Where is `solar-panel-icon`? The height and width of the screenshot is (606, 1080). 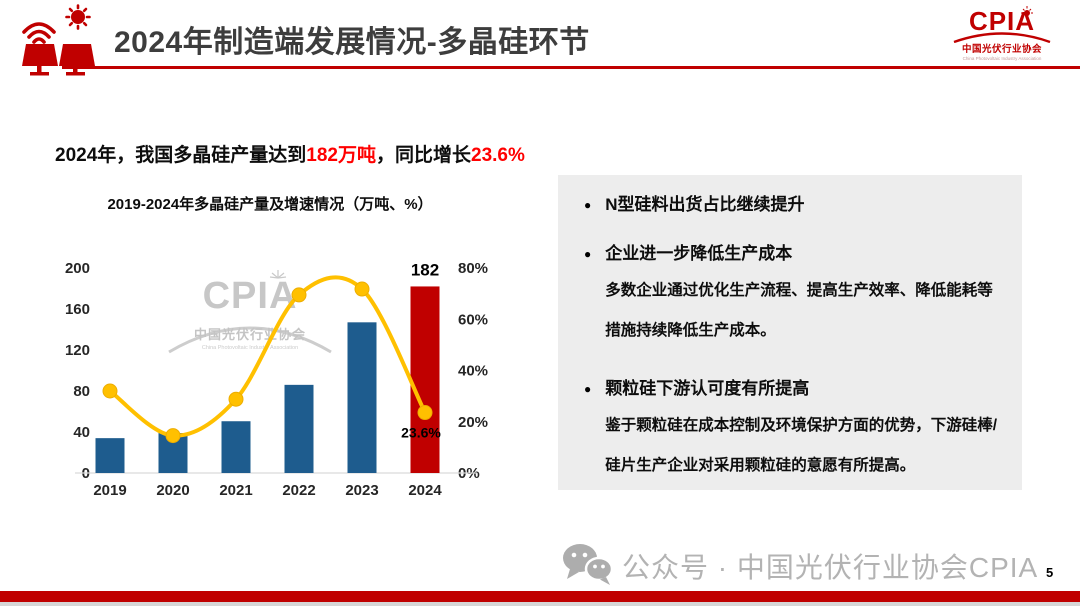
solar-panel-icon is located at coordinates (58, 44).